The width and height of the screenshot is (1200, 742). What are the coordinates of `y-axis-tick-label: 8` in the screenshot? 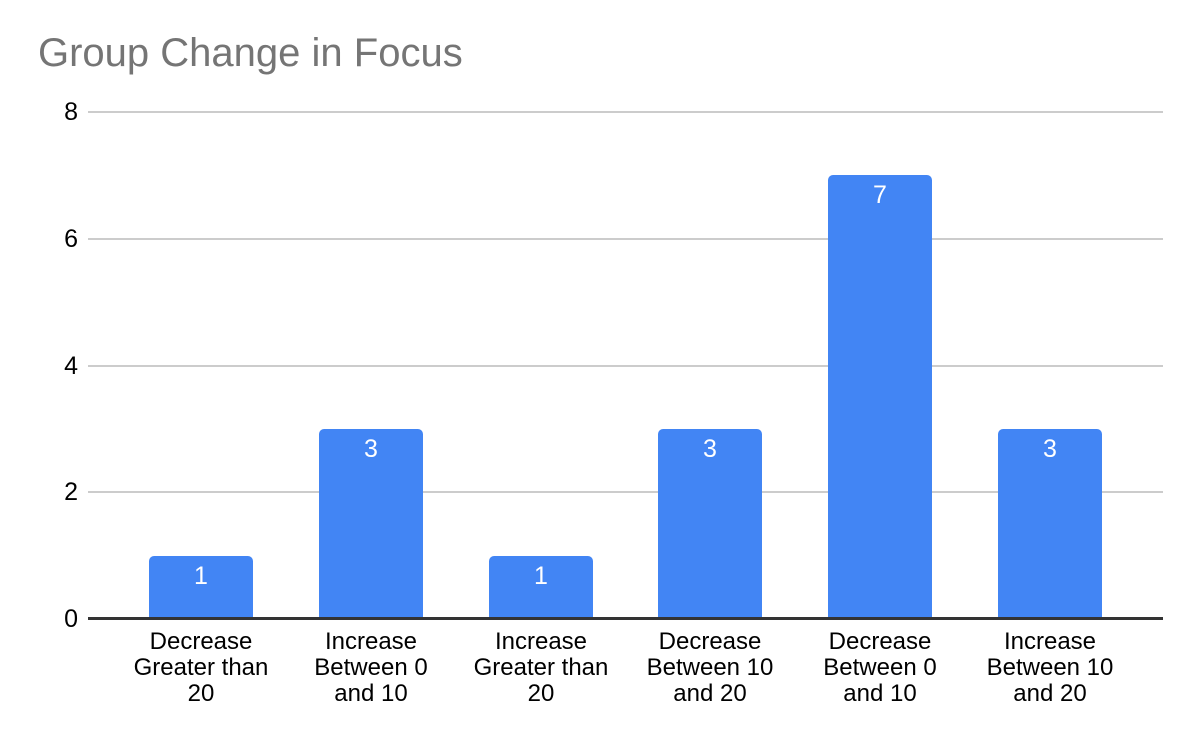 It's located at (71, 112).